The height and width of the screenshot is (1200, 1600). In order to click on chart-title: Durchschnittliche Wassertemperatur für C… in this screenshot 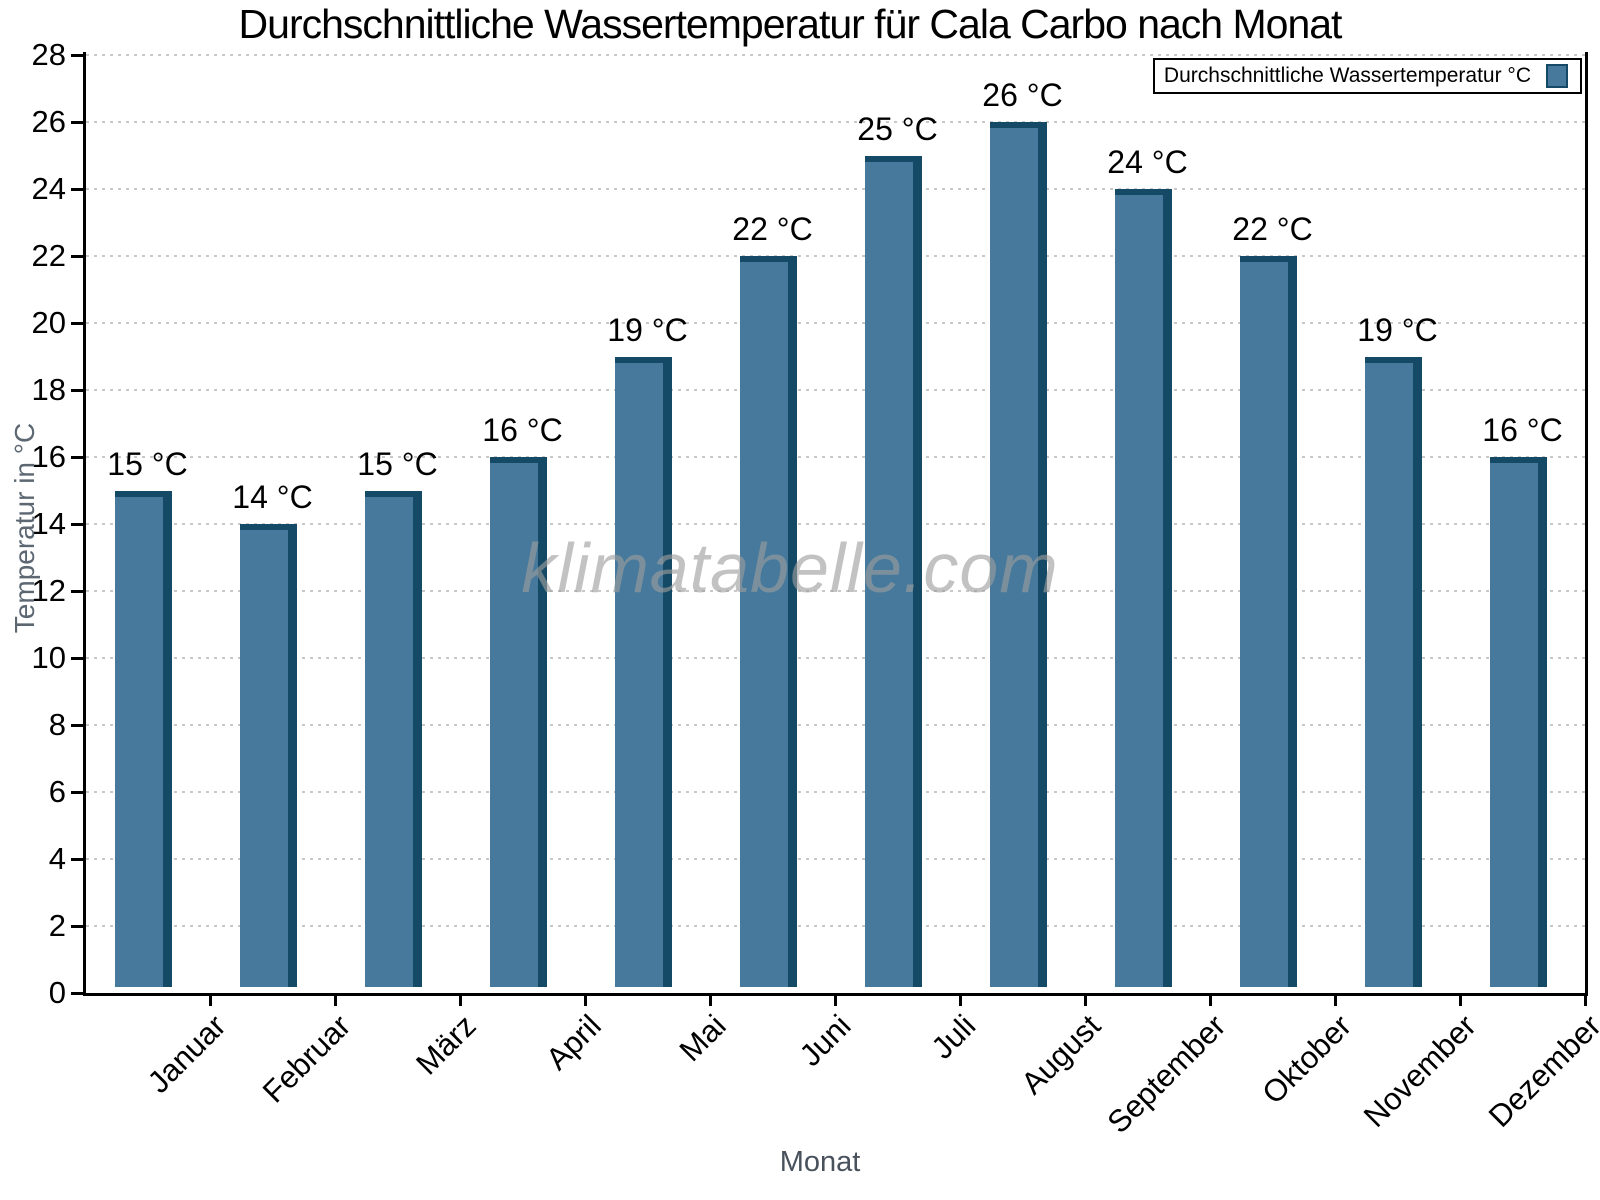, I will do `click(790, 24)`.